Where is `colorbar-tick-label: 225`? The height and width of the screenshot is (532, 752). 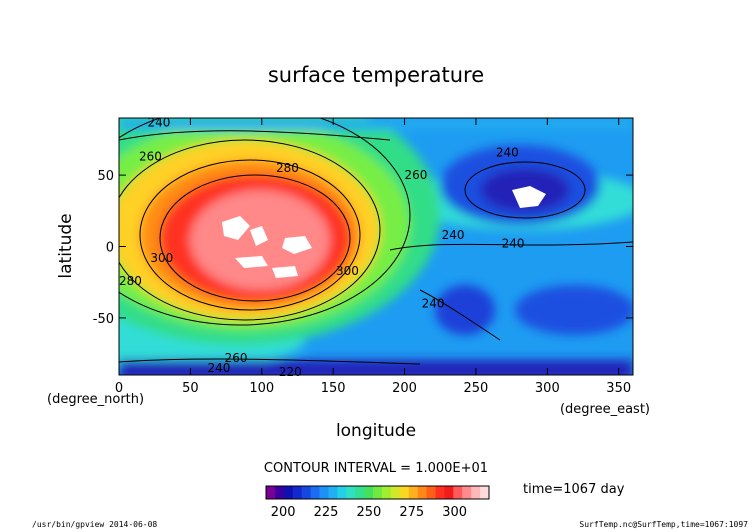 colorbar-tick-label: 225 is located at coordinates (326, 512).